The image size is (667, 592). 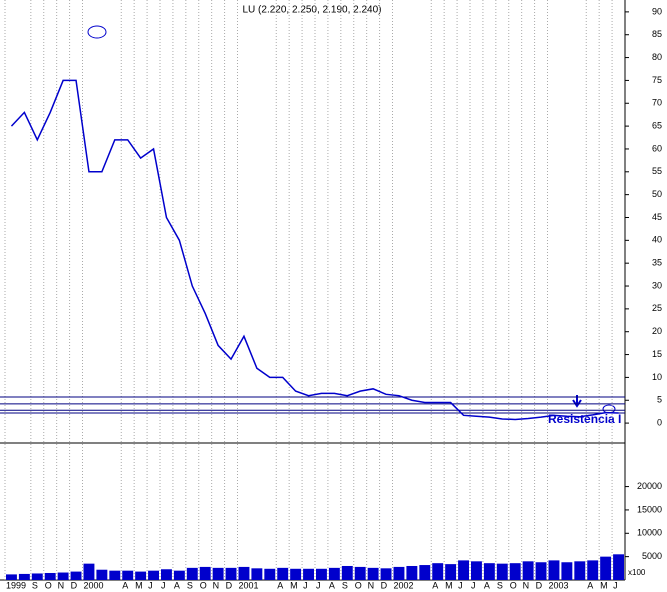 I want to click on annotation: Resistencia I, so click(x=584, y=419).